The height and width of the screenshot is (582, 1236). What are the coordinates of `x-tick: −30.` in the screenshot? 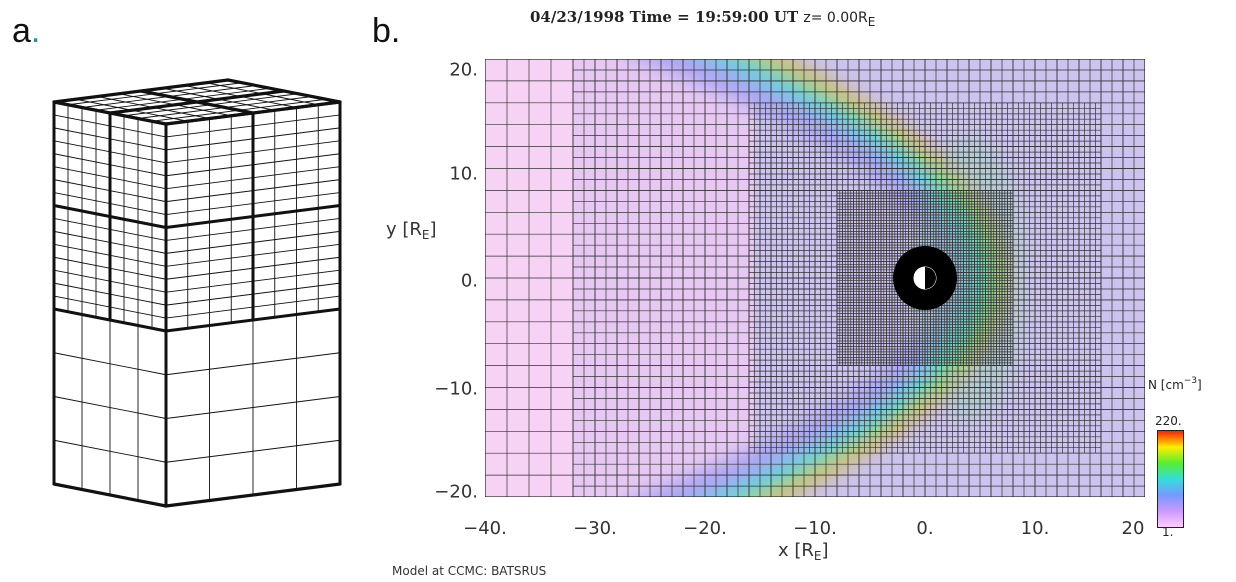 It's located at (595, 528).